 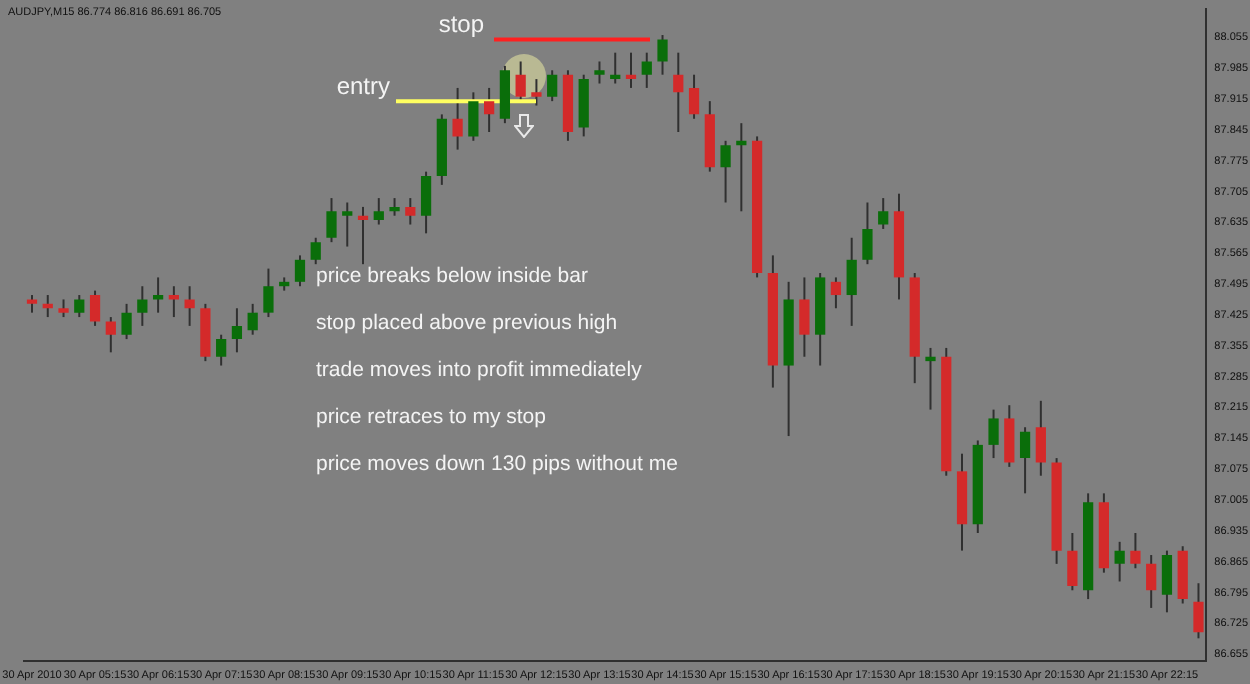 I want to click on annotation: stop placed above previous high, so click(x=467, y=322).